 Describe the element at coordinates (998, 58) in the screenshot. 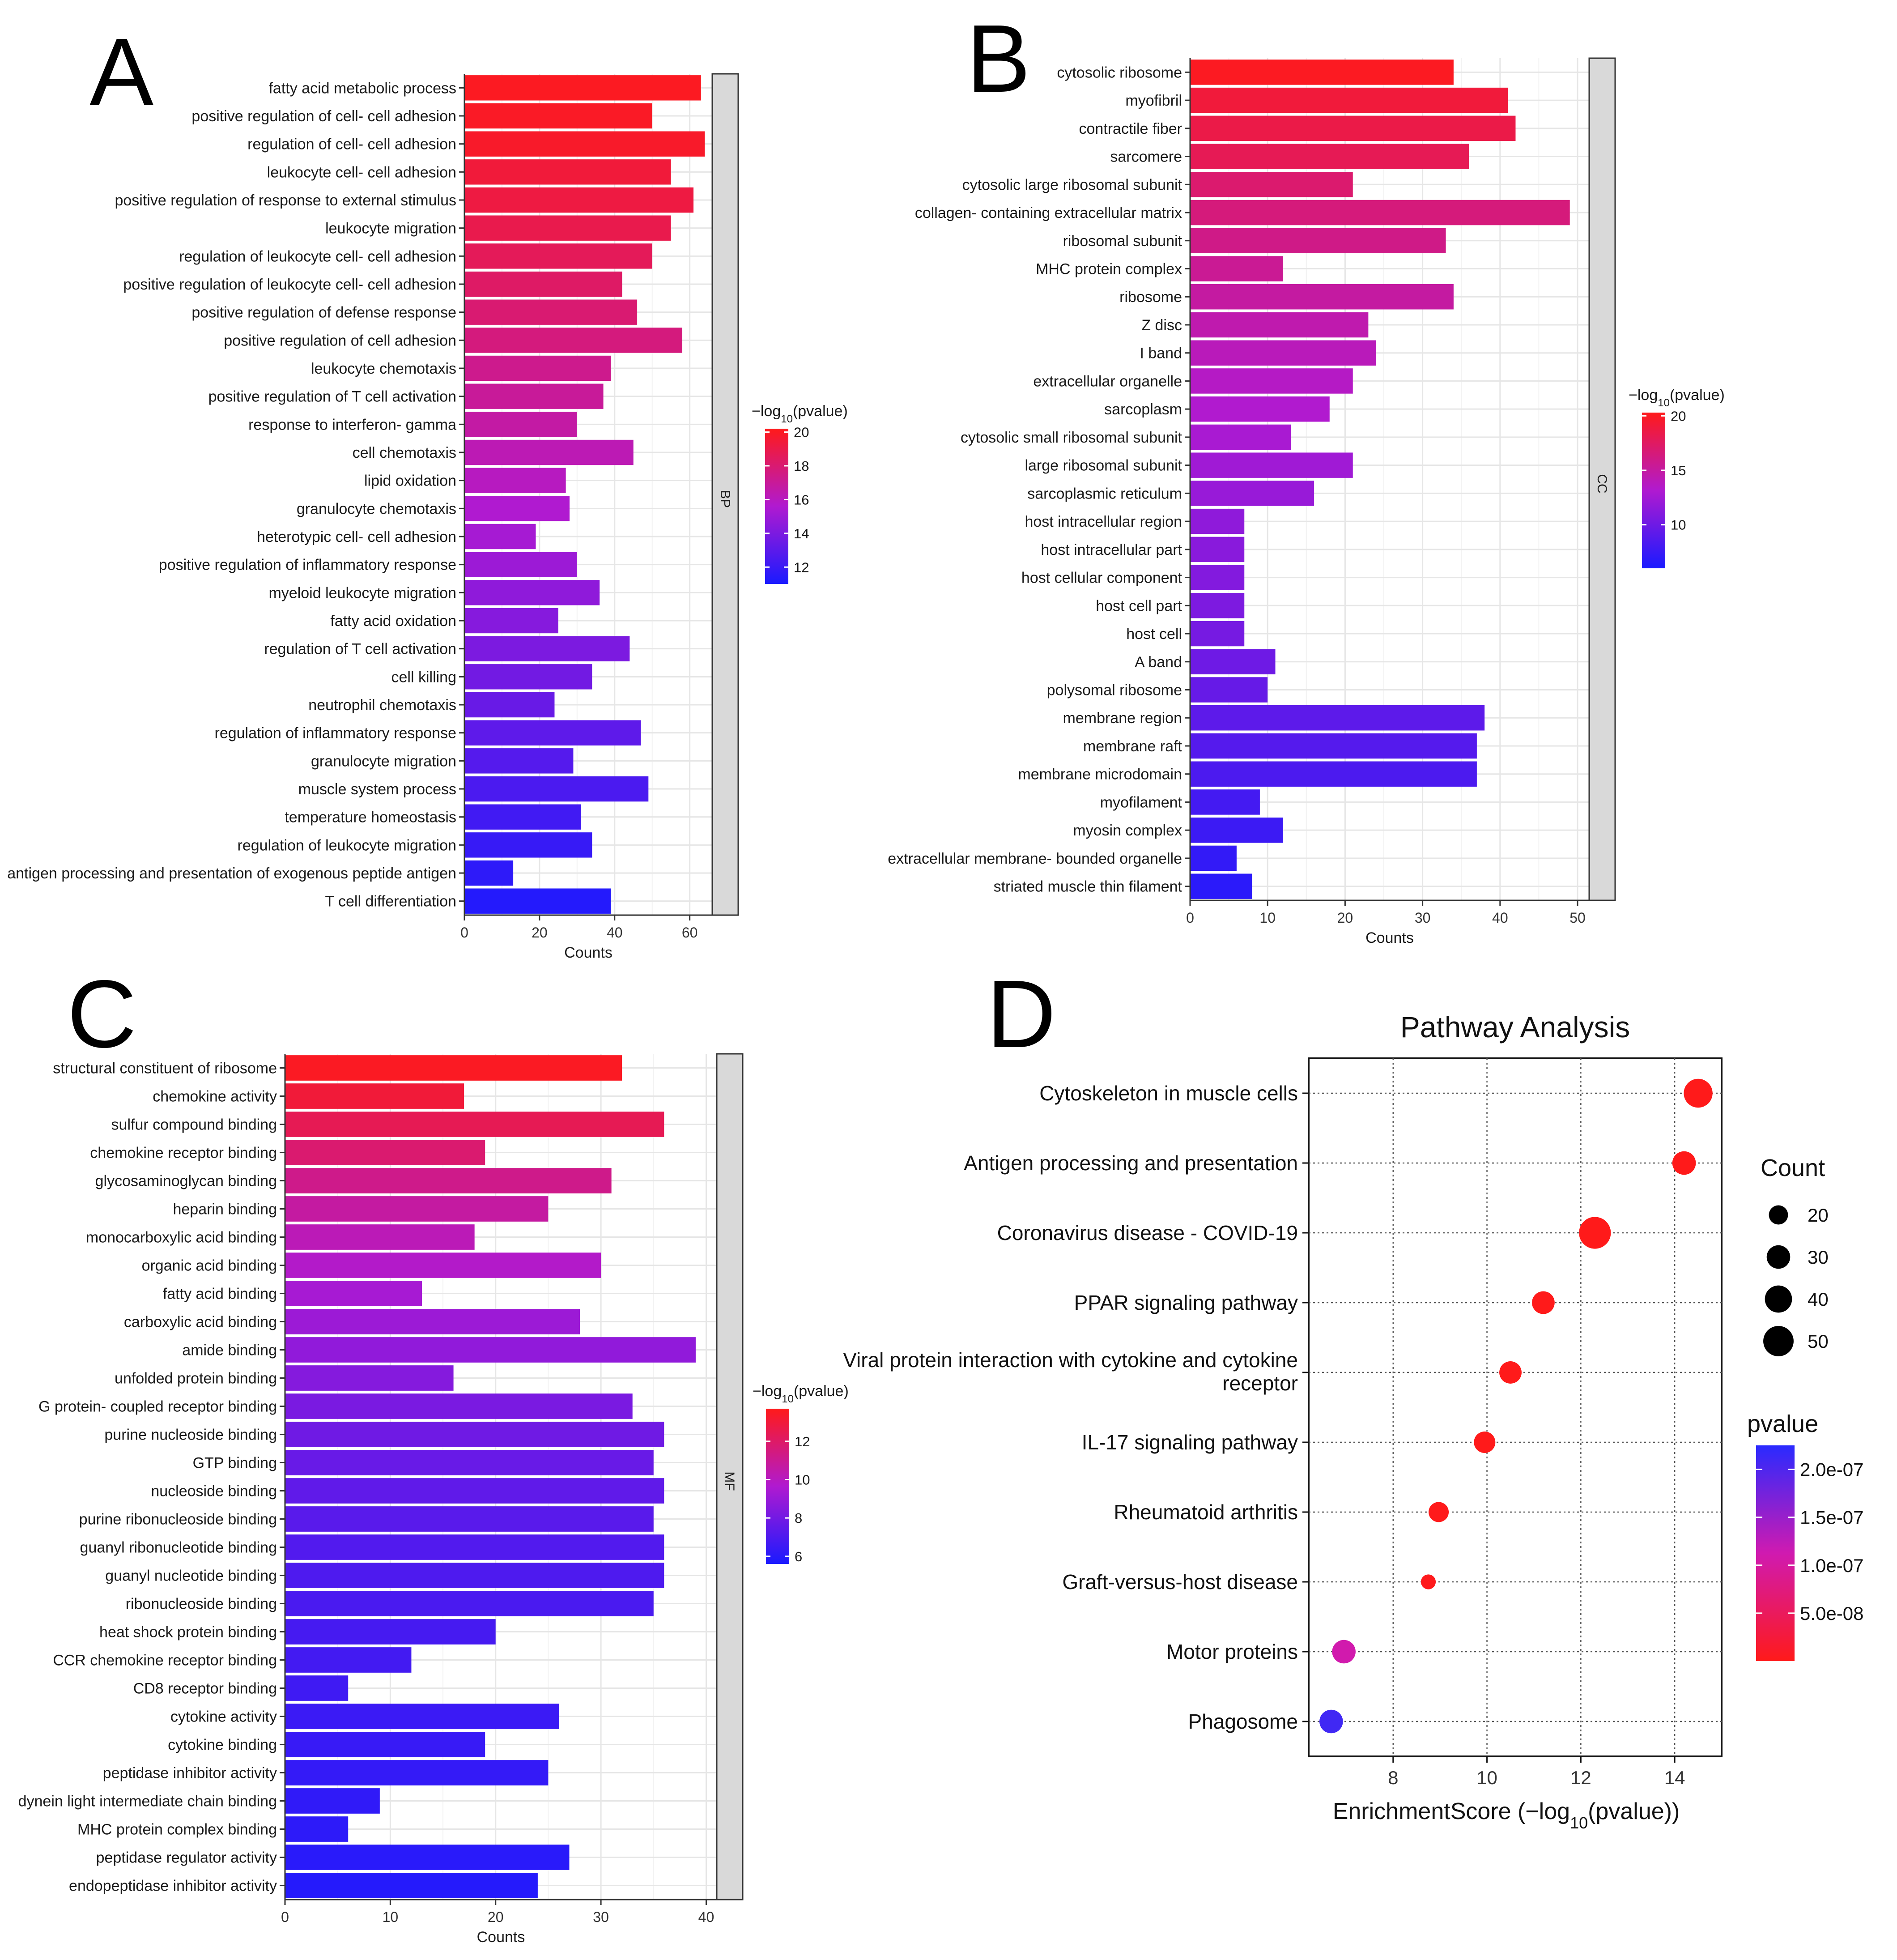

I see `panel-letter-b: B` at that location.